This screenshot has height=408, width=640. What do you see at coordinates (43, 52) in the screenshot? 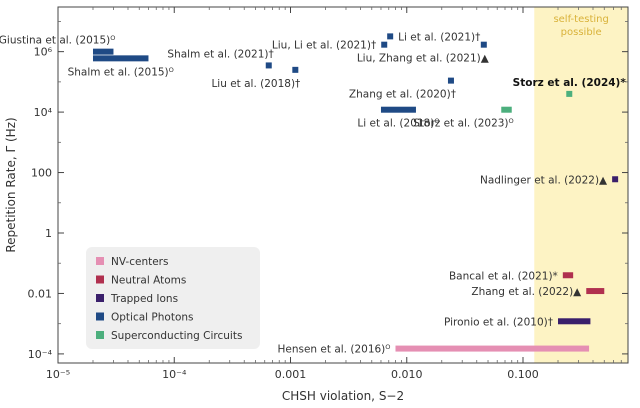
I see `y-tick-label: 10⁶` at bounding box center [43, 52].